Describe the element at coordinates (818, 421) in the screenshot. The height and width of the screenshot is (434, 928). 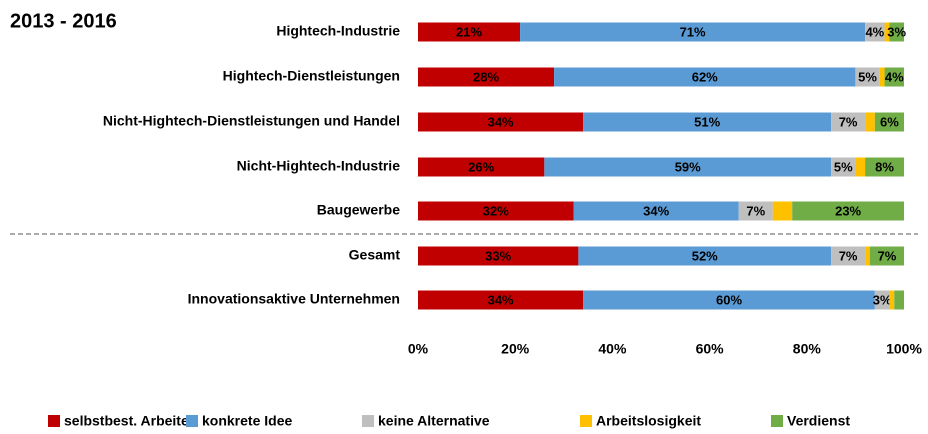
I see `legend-label: Verdienst` at that location.